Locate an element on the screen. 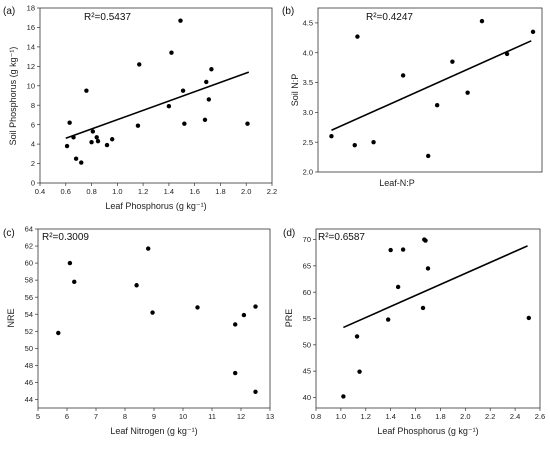 The width and height of the screenshot is (550, 452). panel-a-xtick-label: 2.2 is located at coordinates (272, 191).